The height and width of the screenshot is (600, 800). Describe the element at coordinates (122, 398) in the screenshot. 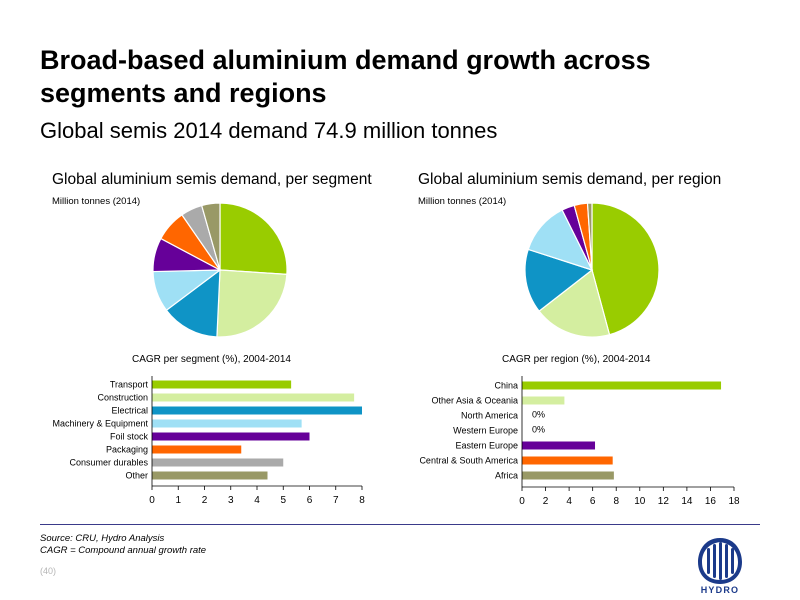

I see `segment-cagr-category-label-1: Construction` at that location.